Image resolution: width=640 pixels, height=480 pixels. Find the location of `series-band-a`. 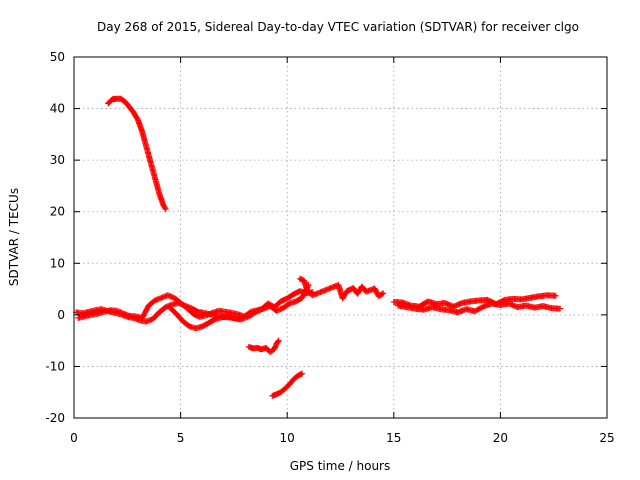

series-band-a is located at coordinates (194, 306).